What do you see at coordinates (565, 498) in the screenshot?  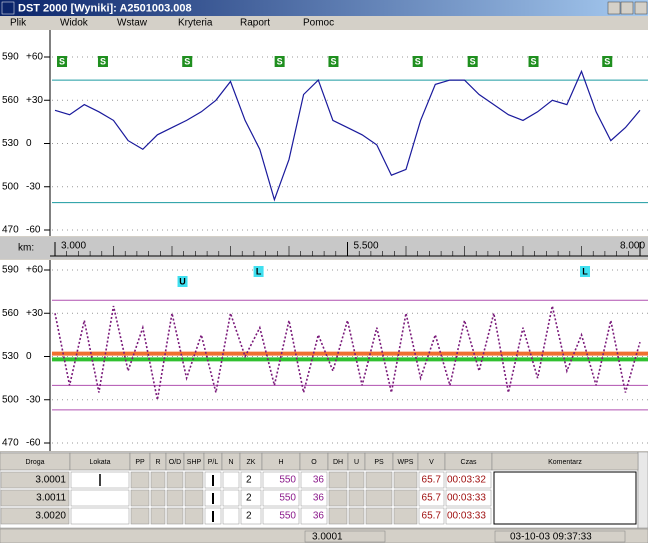 I see `comment-box` at bounding box center [565, 498].